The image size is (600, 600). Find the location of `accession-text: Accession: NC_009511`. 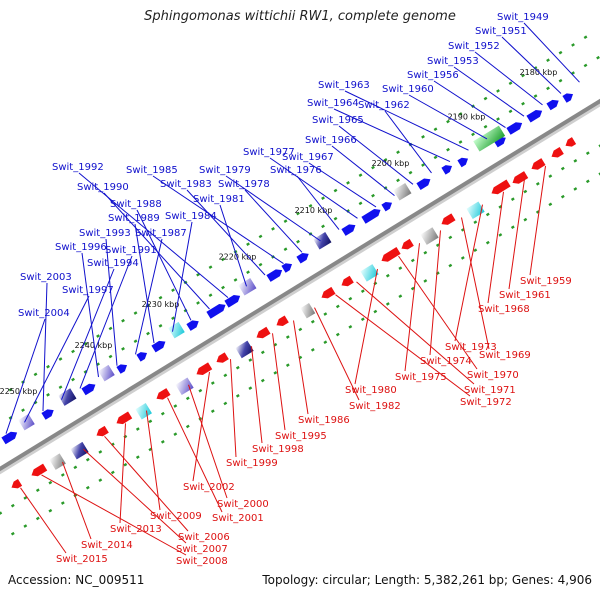

accession-text: Accession: NC_009511 is located at coordinates (76, 580).